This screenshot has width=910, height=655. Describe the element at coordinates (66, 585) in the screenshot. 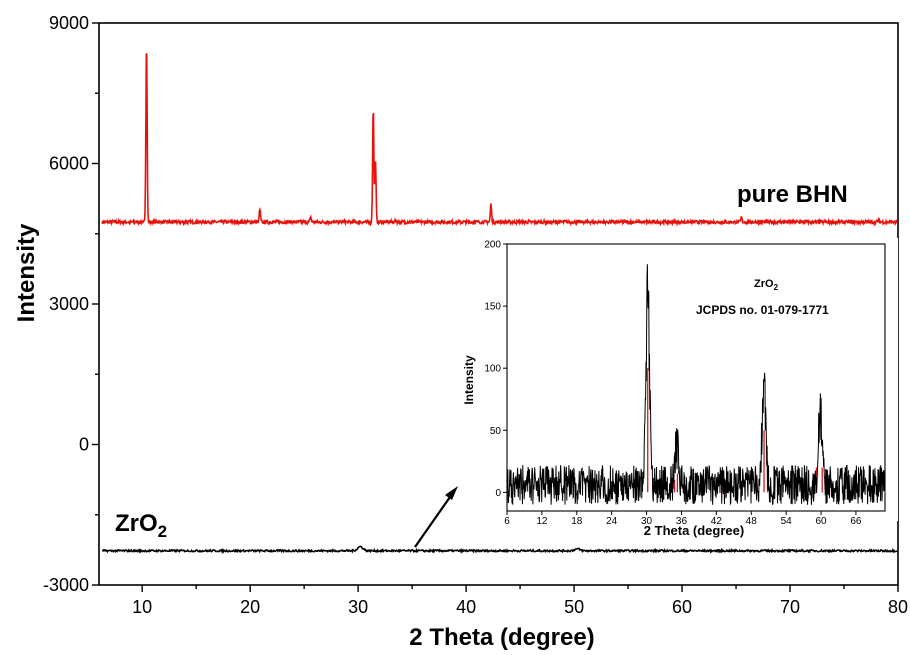

I see `y-tick-label: -3000` at that location.